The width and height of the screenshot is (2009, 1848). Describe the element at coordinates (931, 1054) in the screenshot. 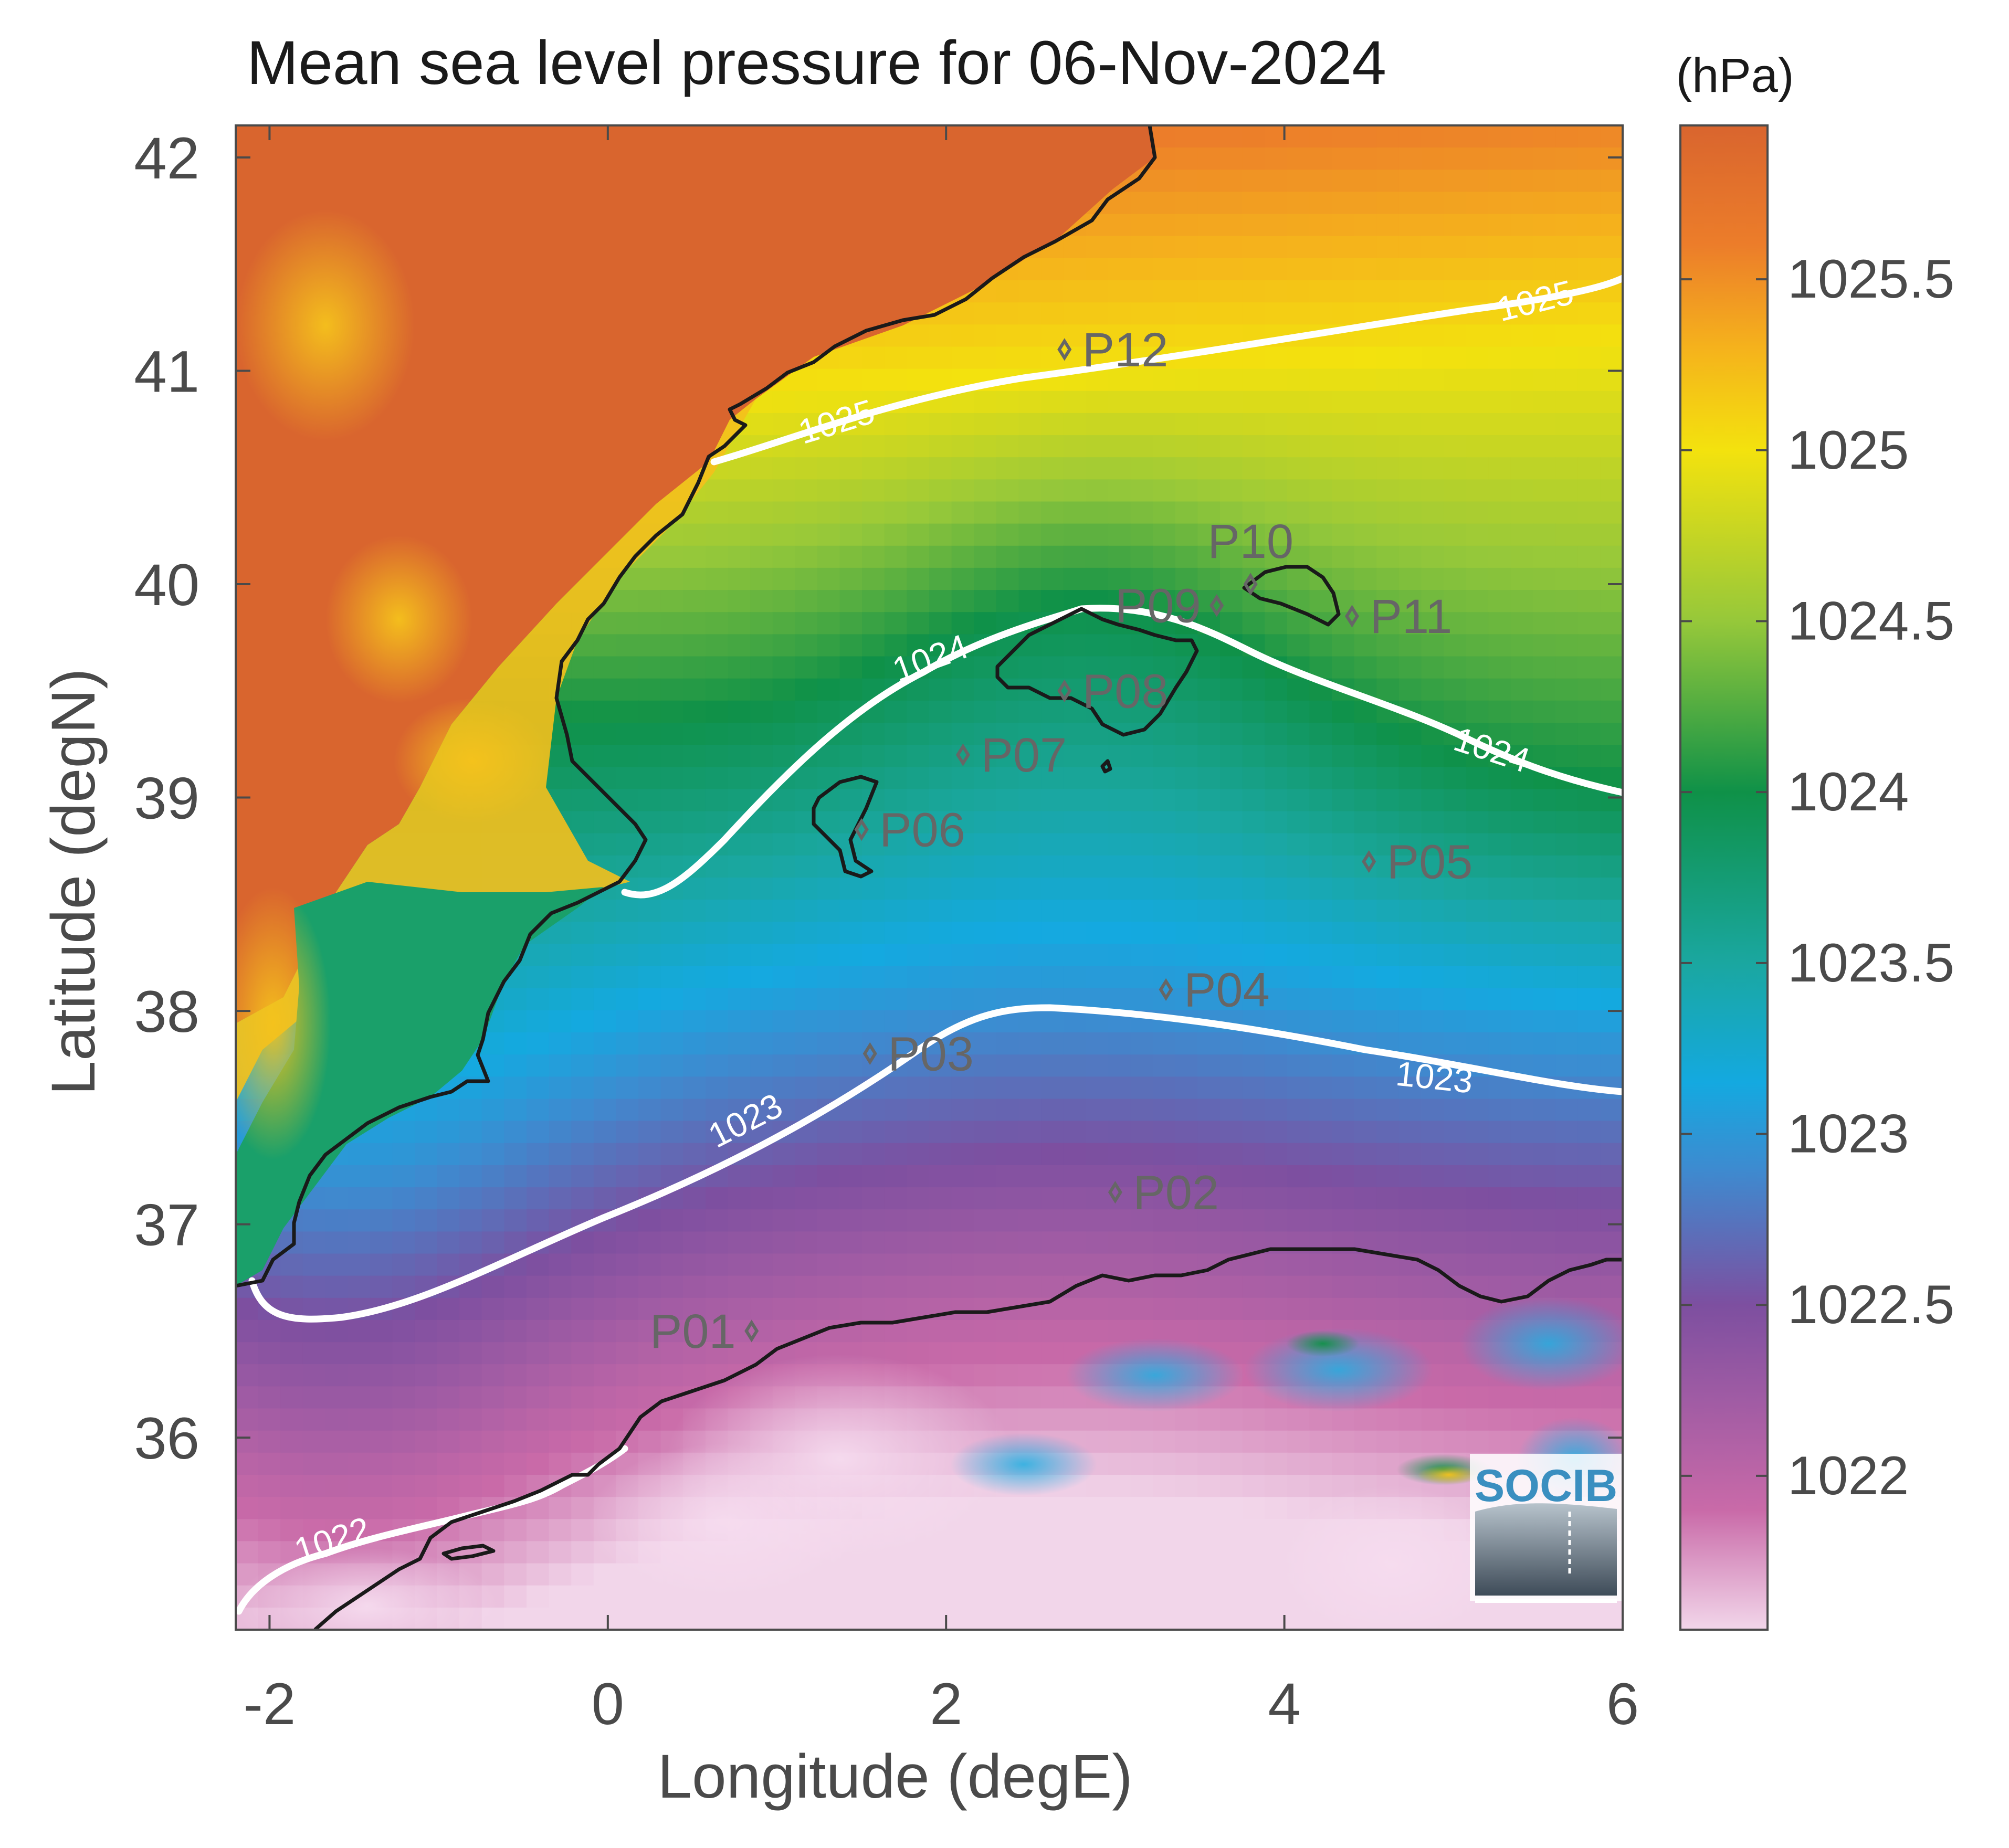

I see `station-label: P03` at that location.